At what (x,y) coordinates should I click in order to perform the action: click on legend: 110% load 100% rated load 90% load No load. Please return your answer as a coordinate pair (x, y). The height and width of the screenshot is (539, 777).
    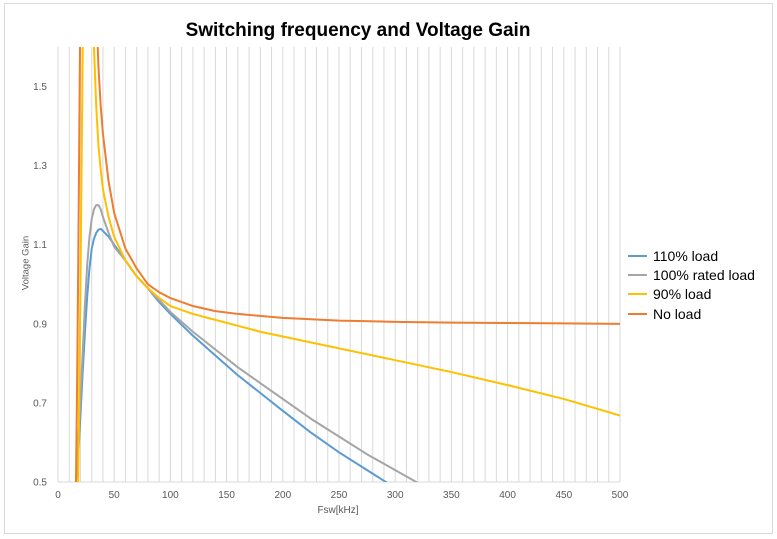
    Looking at the image, I should click on (691, 284).